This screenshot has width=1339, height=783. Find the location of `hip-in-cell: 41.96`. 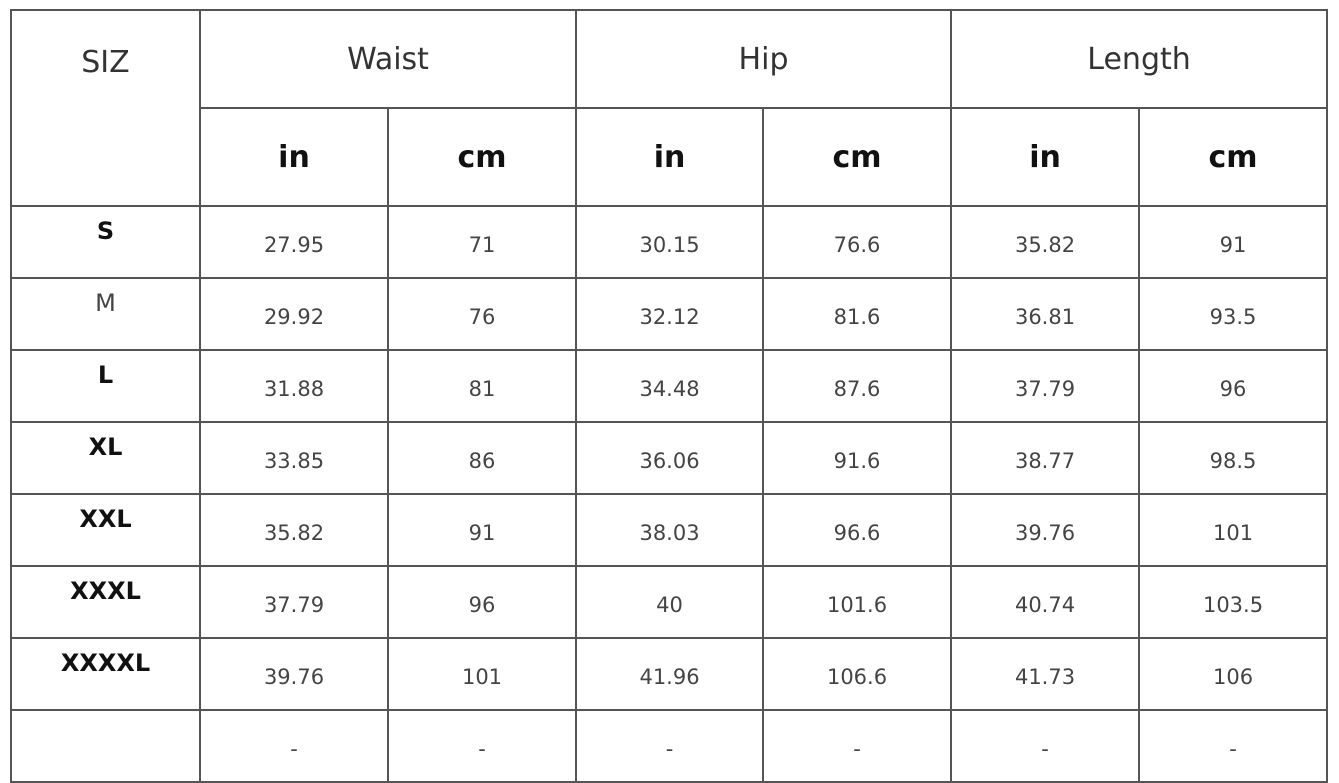

hip-in-cell: 41.96 is located at coordinates (670, 674).